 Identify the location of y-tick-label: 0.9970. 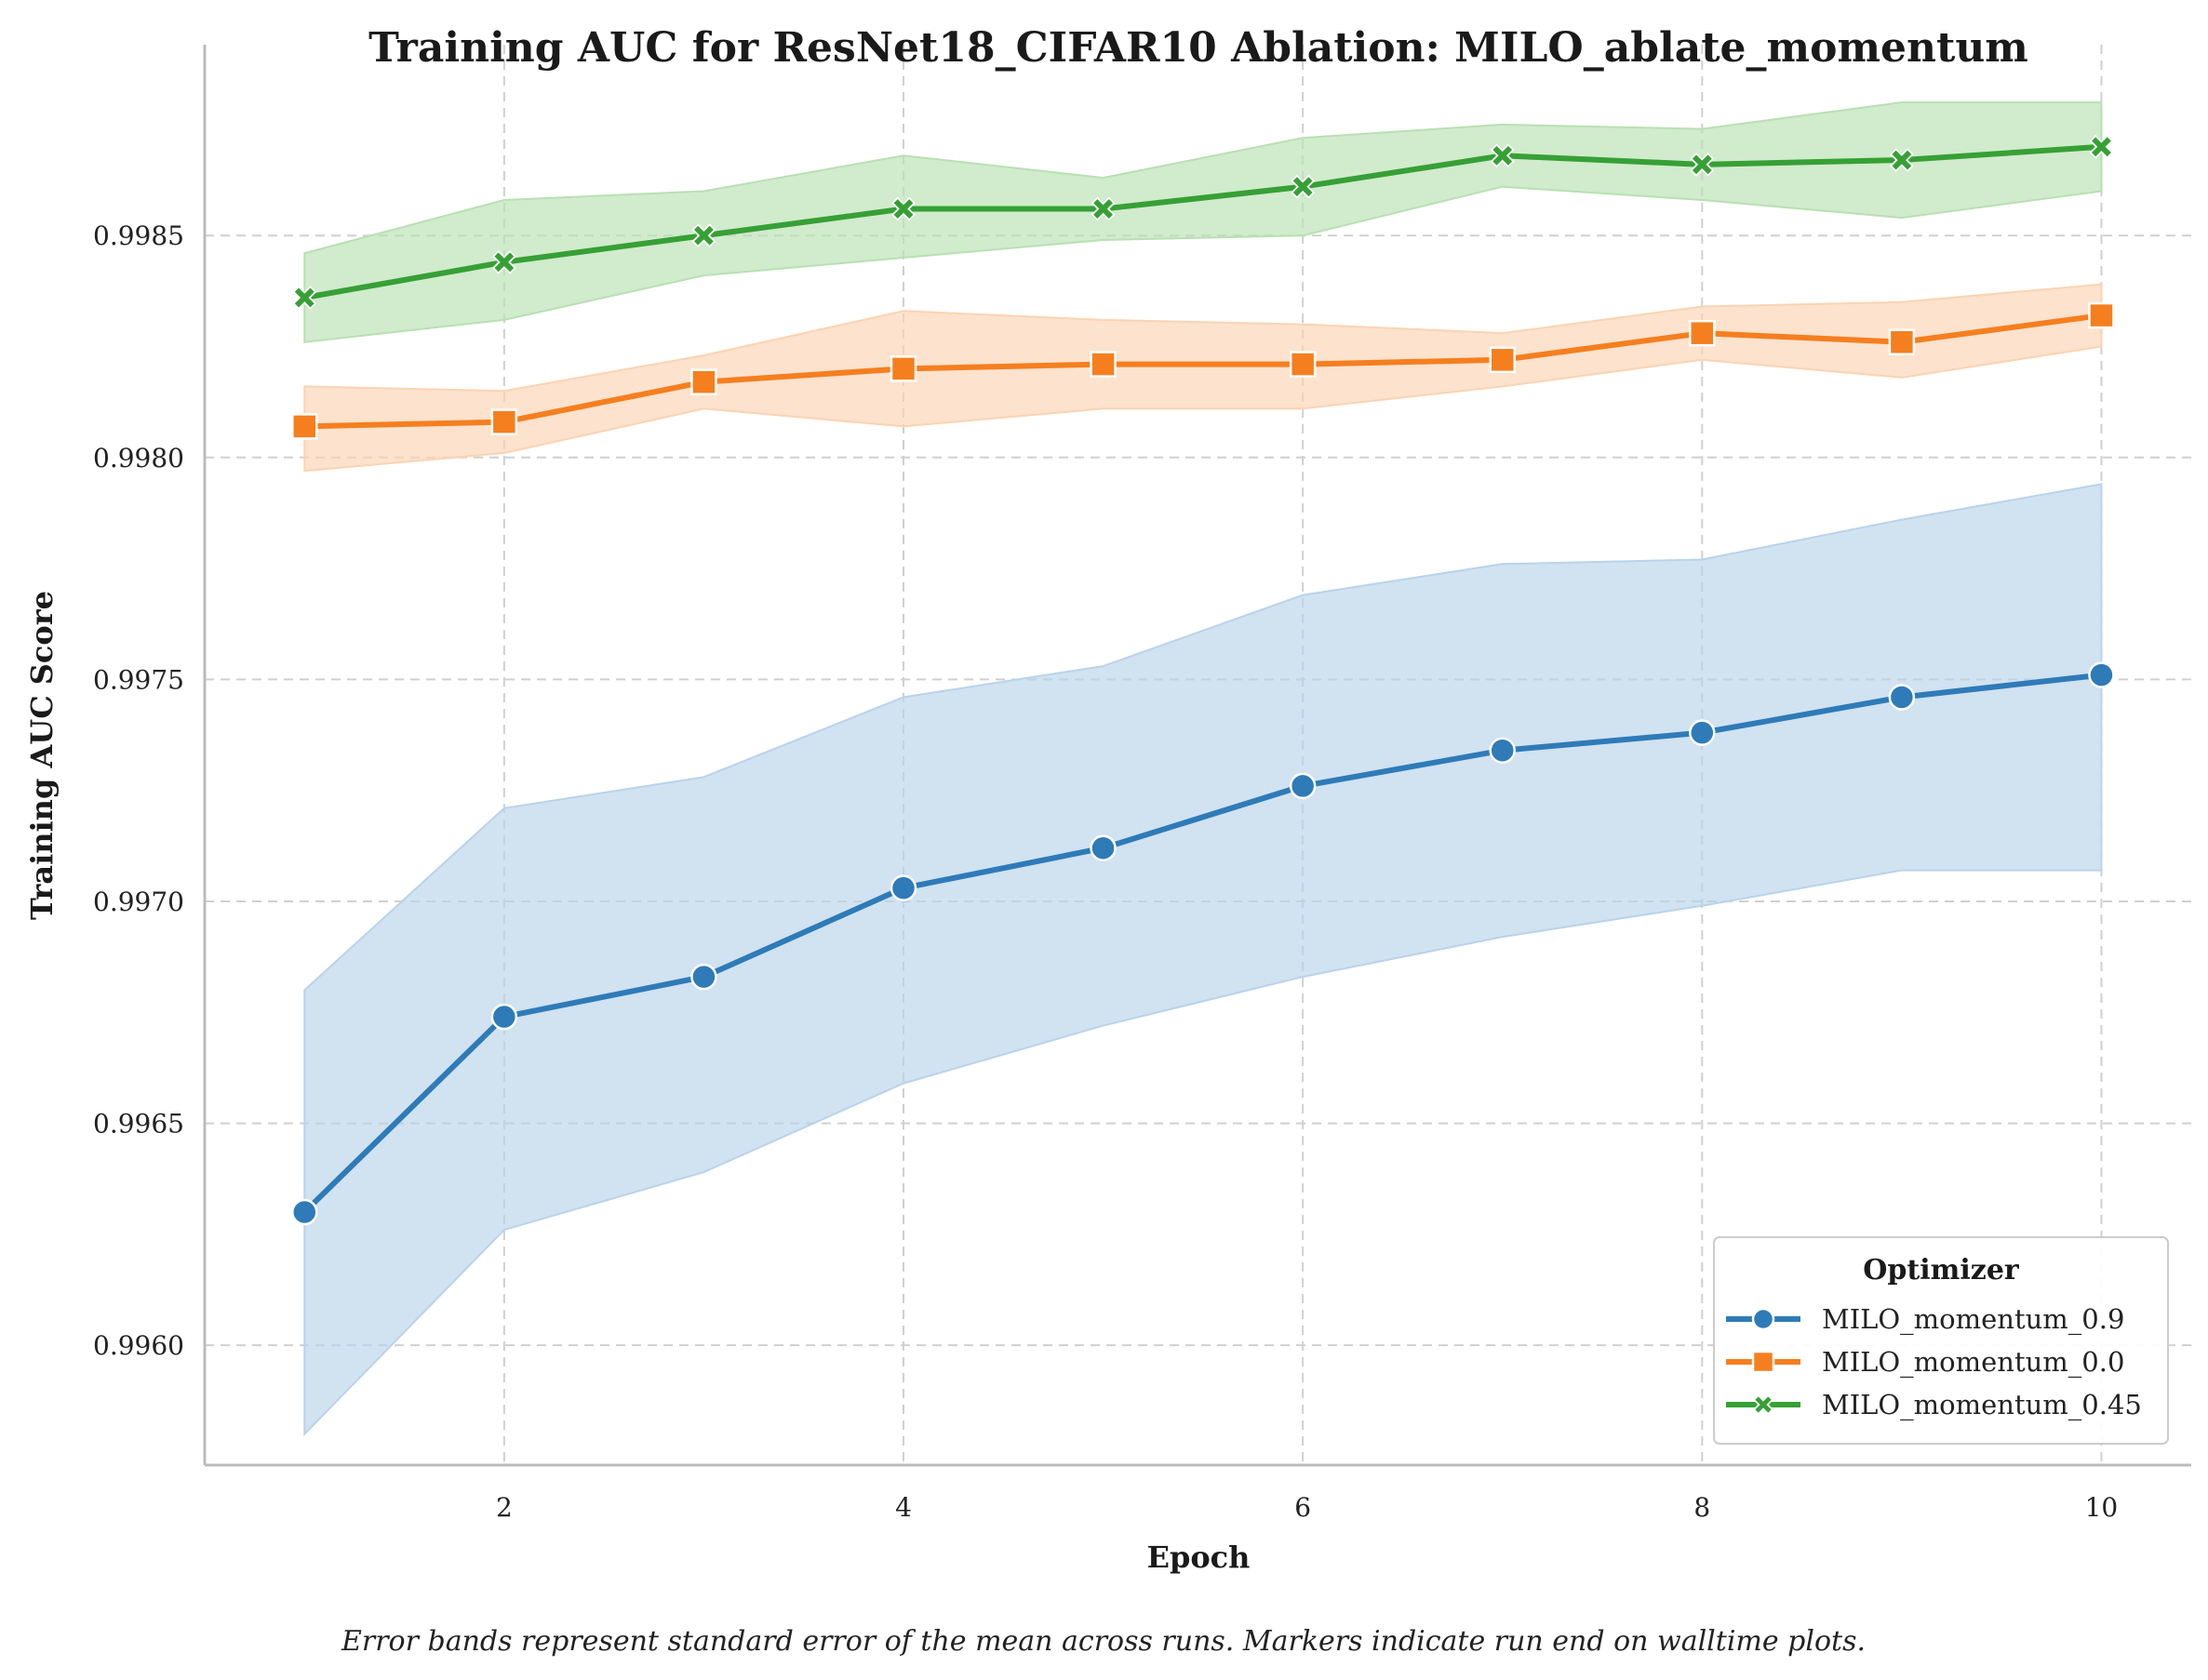
(138, 902).